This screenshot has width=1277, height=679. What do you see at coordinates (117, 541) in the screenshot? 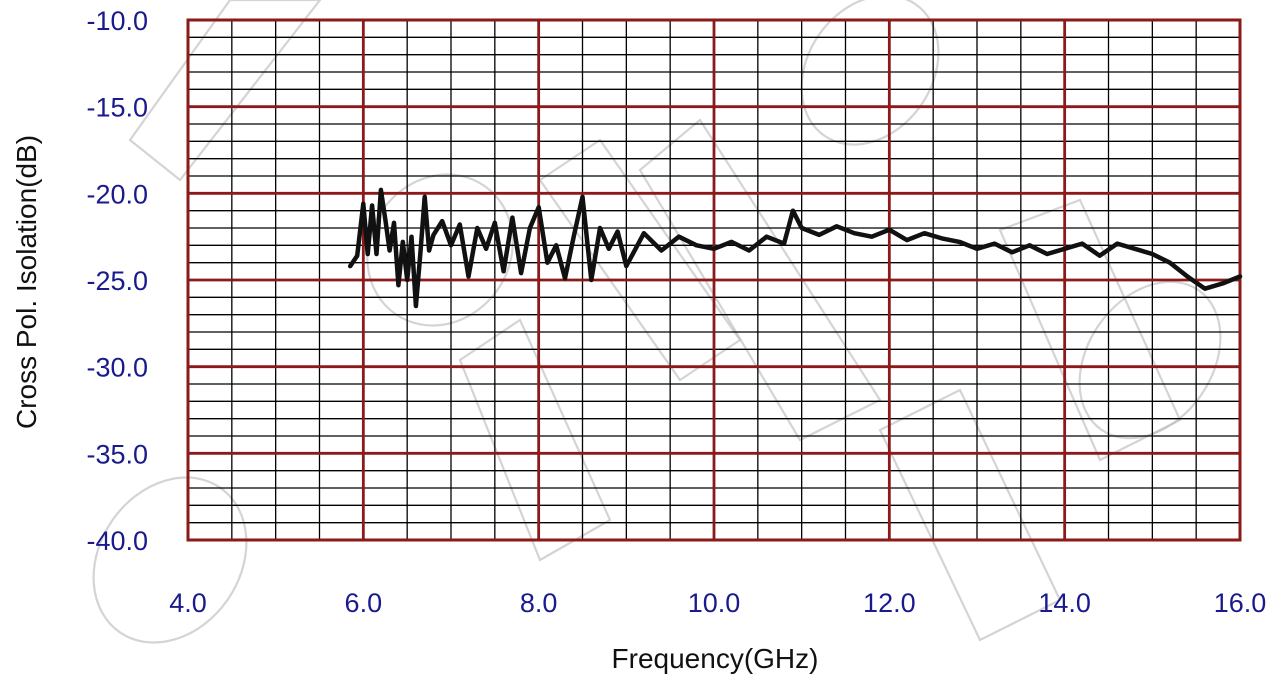
I see `y-tick-label: -40.0` at bounding box center [117, 541].